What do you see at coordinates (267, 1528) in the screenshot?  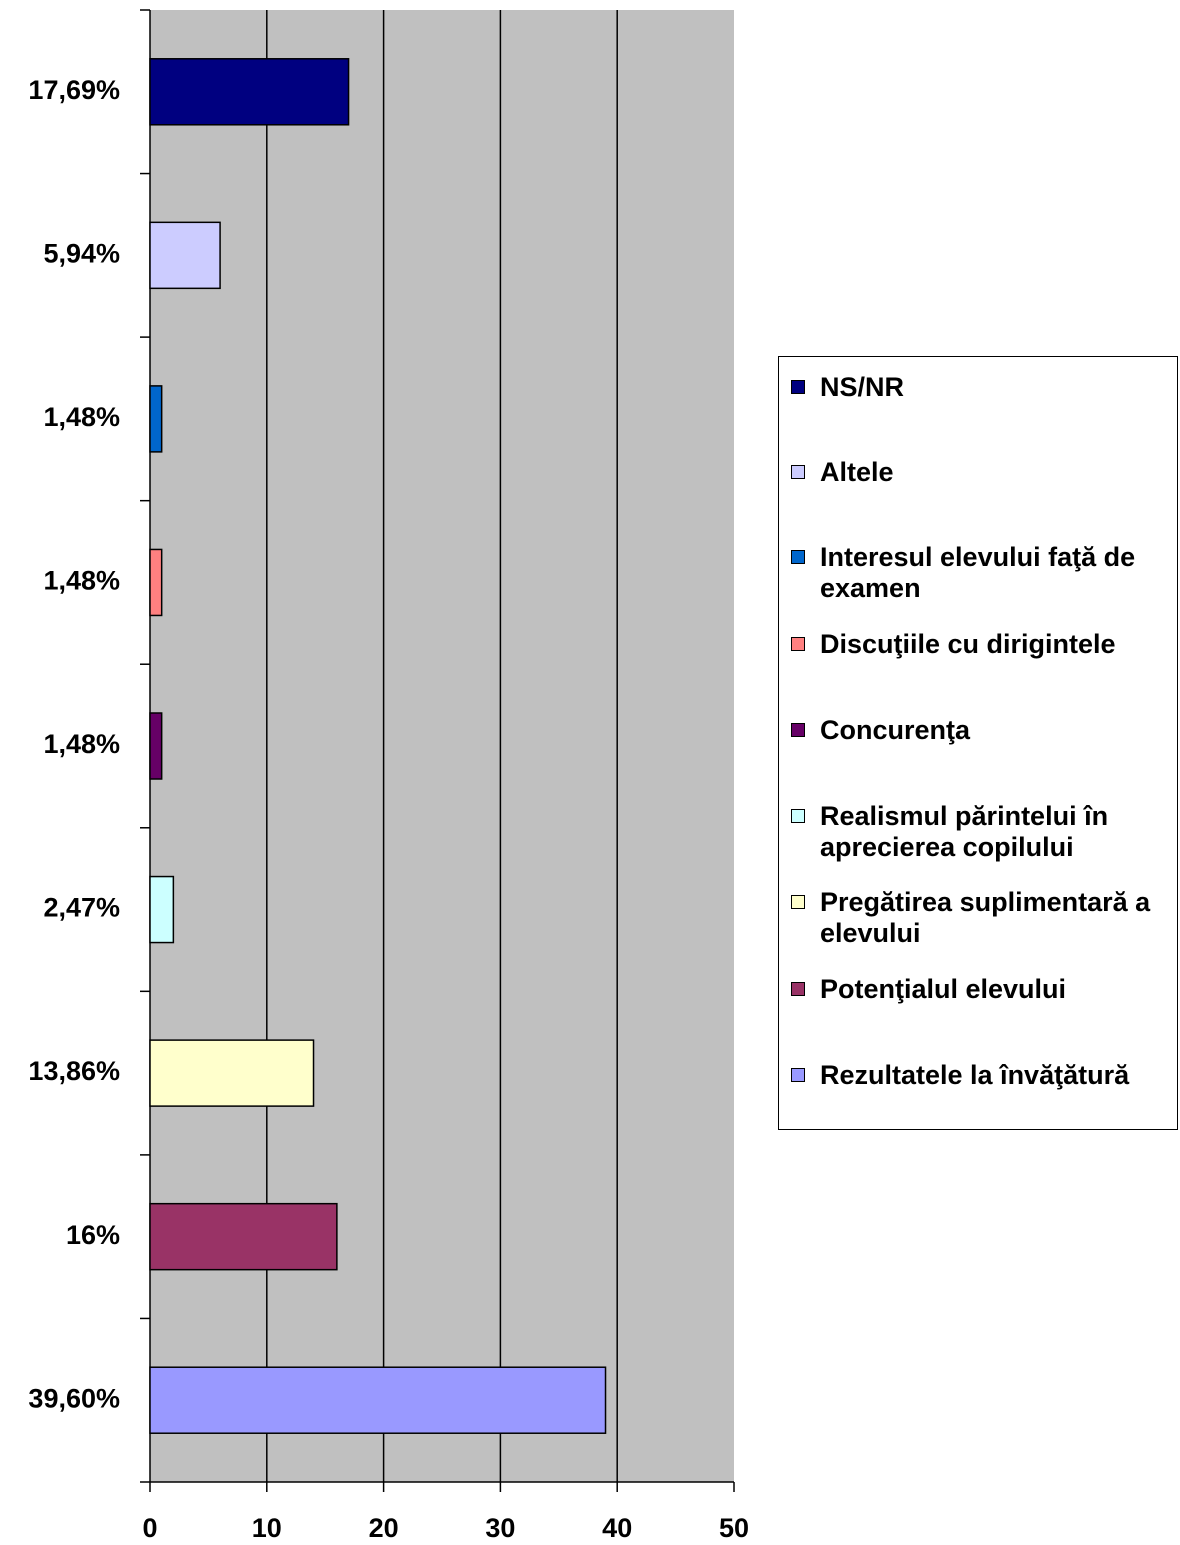 I see `x-tick-label: 10` at bounding box center [267, 1528].